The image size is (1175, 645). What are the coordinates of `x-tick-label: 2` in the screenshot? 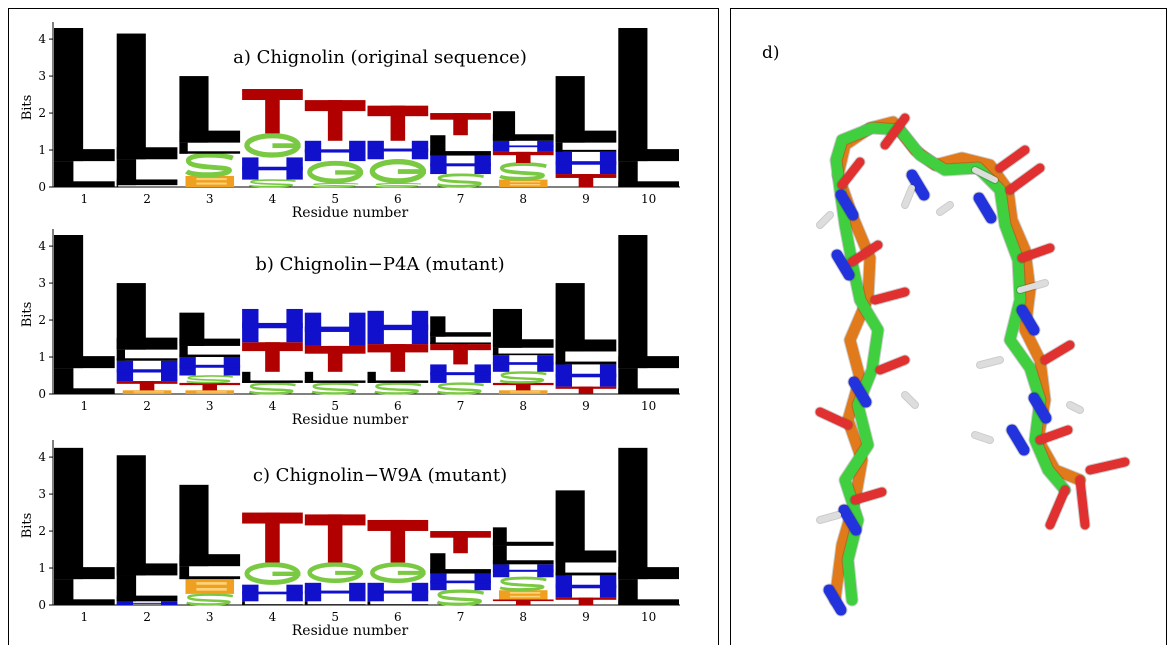 It's located at (147, 199).